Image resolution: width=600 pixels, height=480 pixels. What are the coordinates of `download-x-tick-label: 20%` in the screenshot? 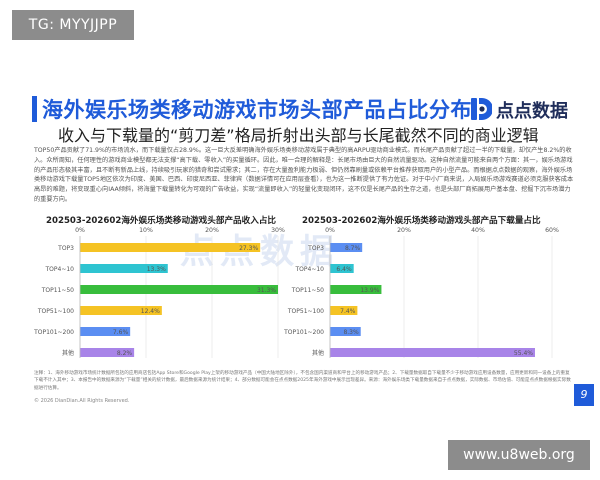 It's located at (404, 230).